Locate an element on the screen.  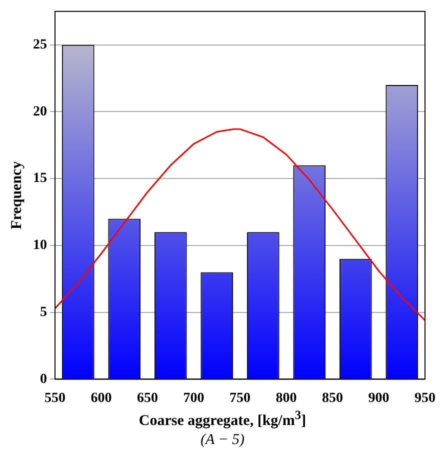
x-axis-title: Coarse aggregate, [kg/m$^{3}$] is located at coordinates (223, 419).